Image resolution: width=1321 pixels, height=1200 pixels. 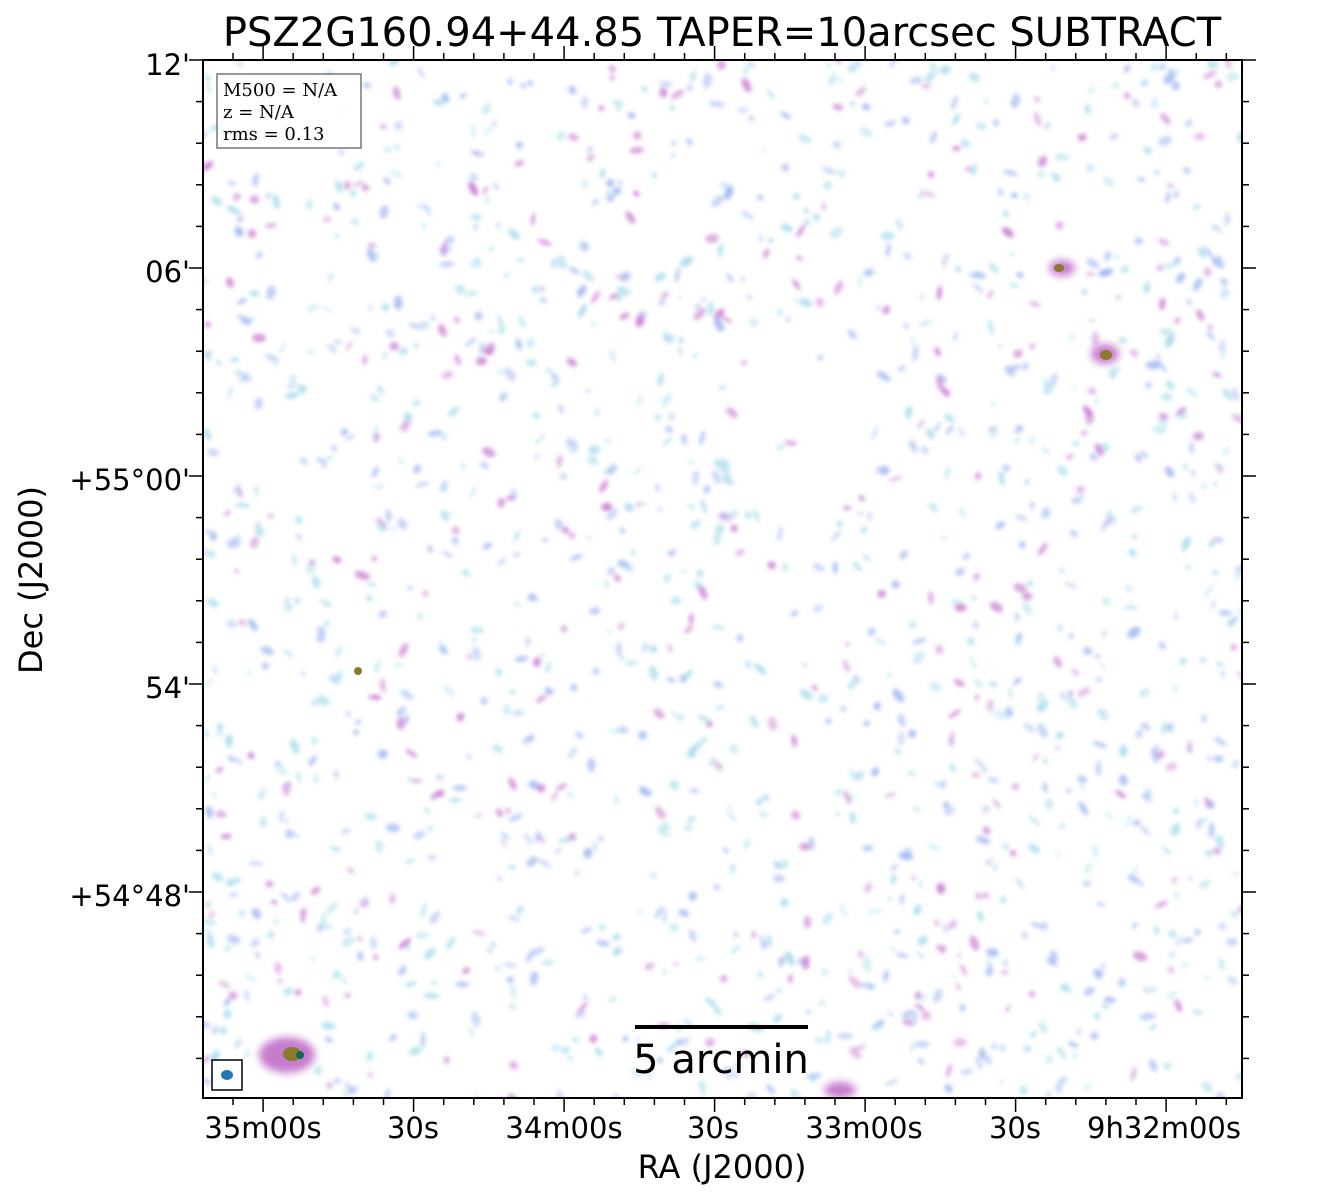 What do you see at coordinates (863, 1128) in the screenshot?
I see `x-tick-label: 33m00s` at bounding box center [863, 1128].